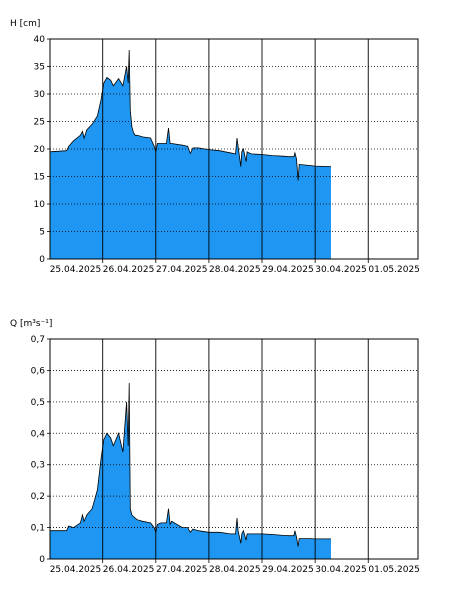 The height and width of the screenshot is (600, 450). Describe the element at coordinates (39, 68) in the screenshot. I see `y-tick-label: 35` at that location.